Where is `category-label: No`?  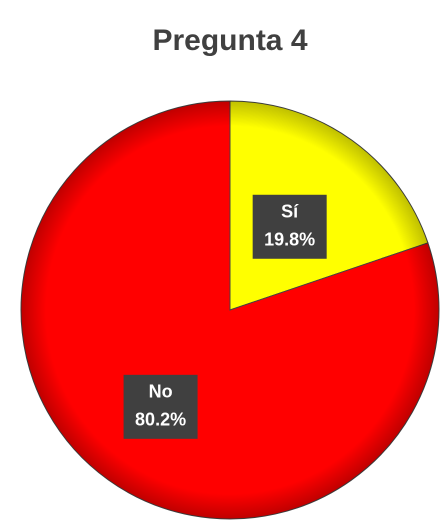 category-label: No is located at coordinates (161, 392).